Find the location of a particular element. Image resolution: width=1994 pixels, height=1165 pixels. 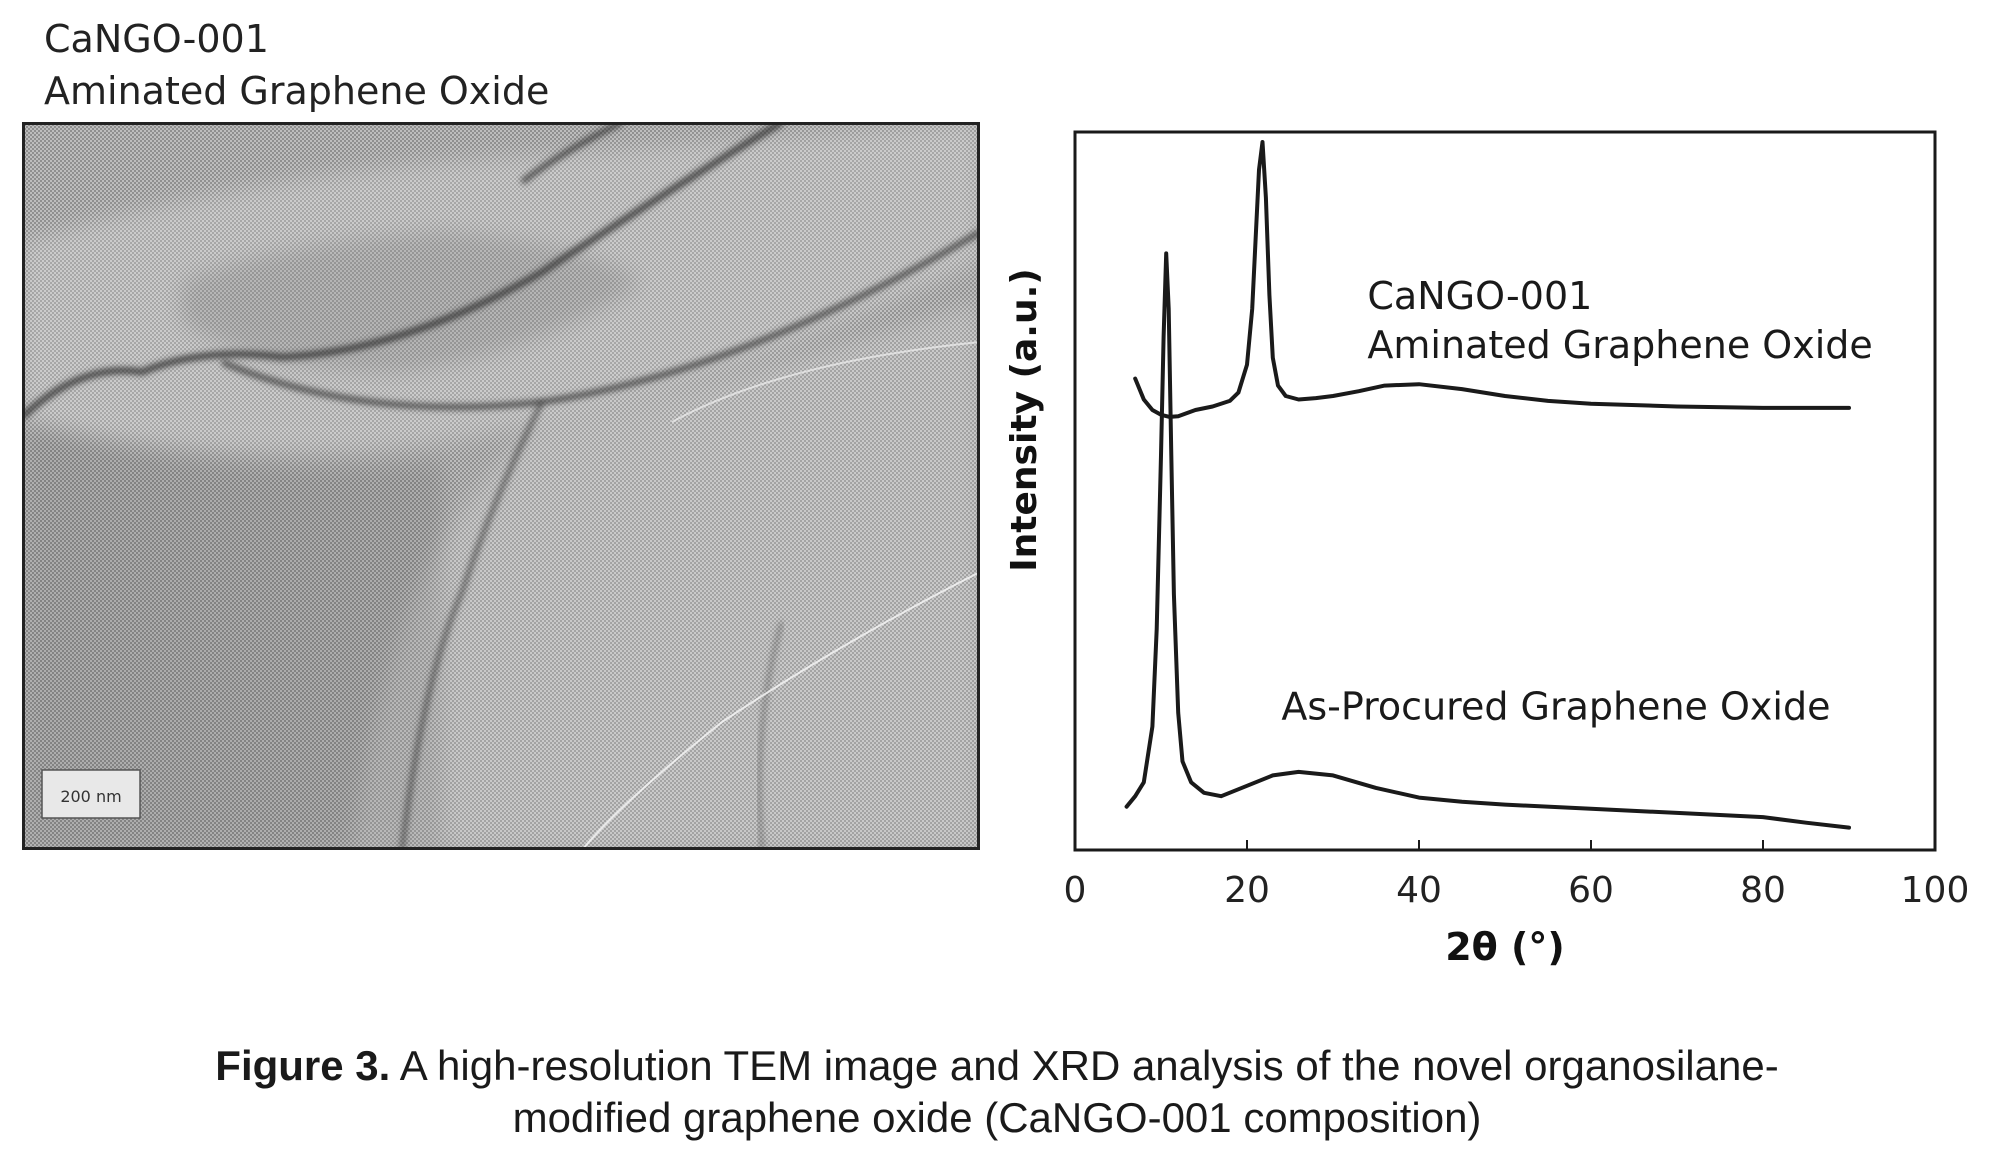

tem-scale-bar: 200 nm is located at coordinates (91, 794).